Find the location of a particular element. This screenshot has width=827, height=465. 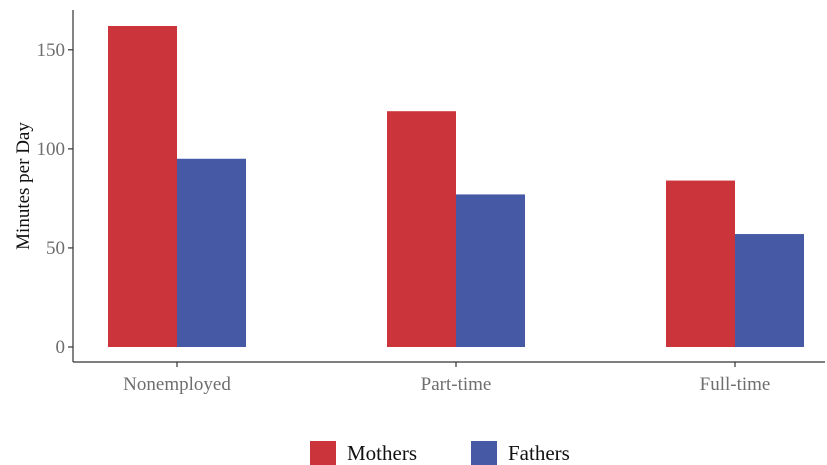

legend-swatch-mothers is located at coordinates (323, 453).